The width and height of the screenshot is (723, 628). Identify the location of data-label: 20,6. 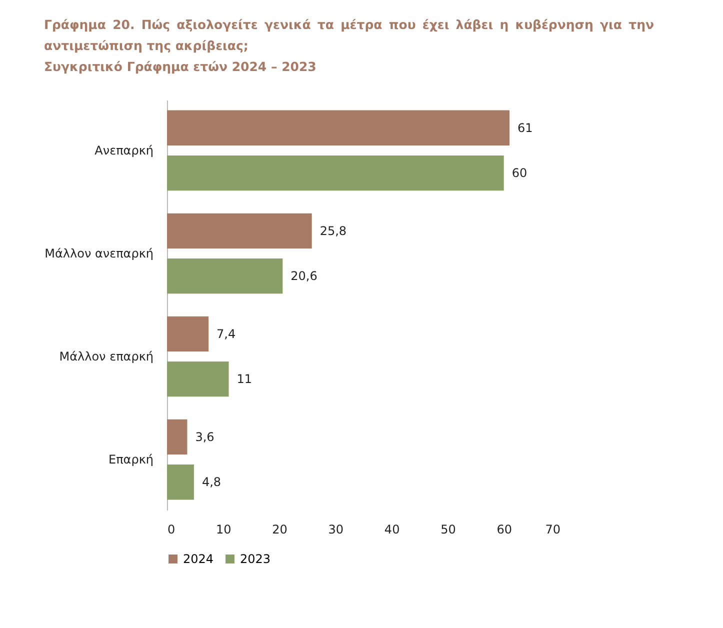
(304, 276).